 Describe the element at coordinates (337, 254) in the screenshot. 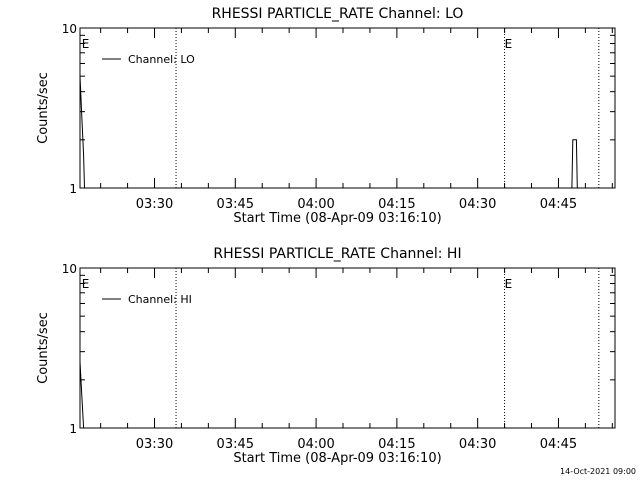

I see `chart-title: RHESSI PARTICLE_RATE Channel: HI` at that location.